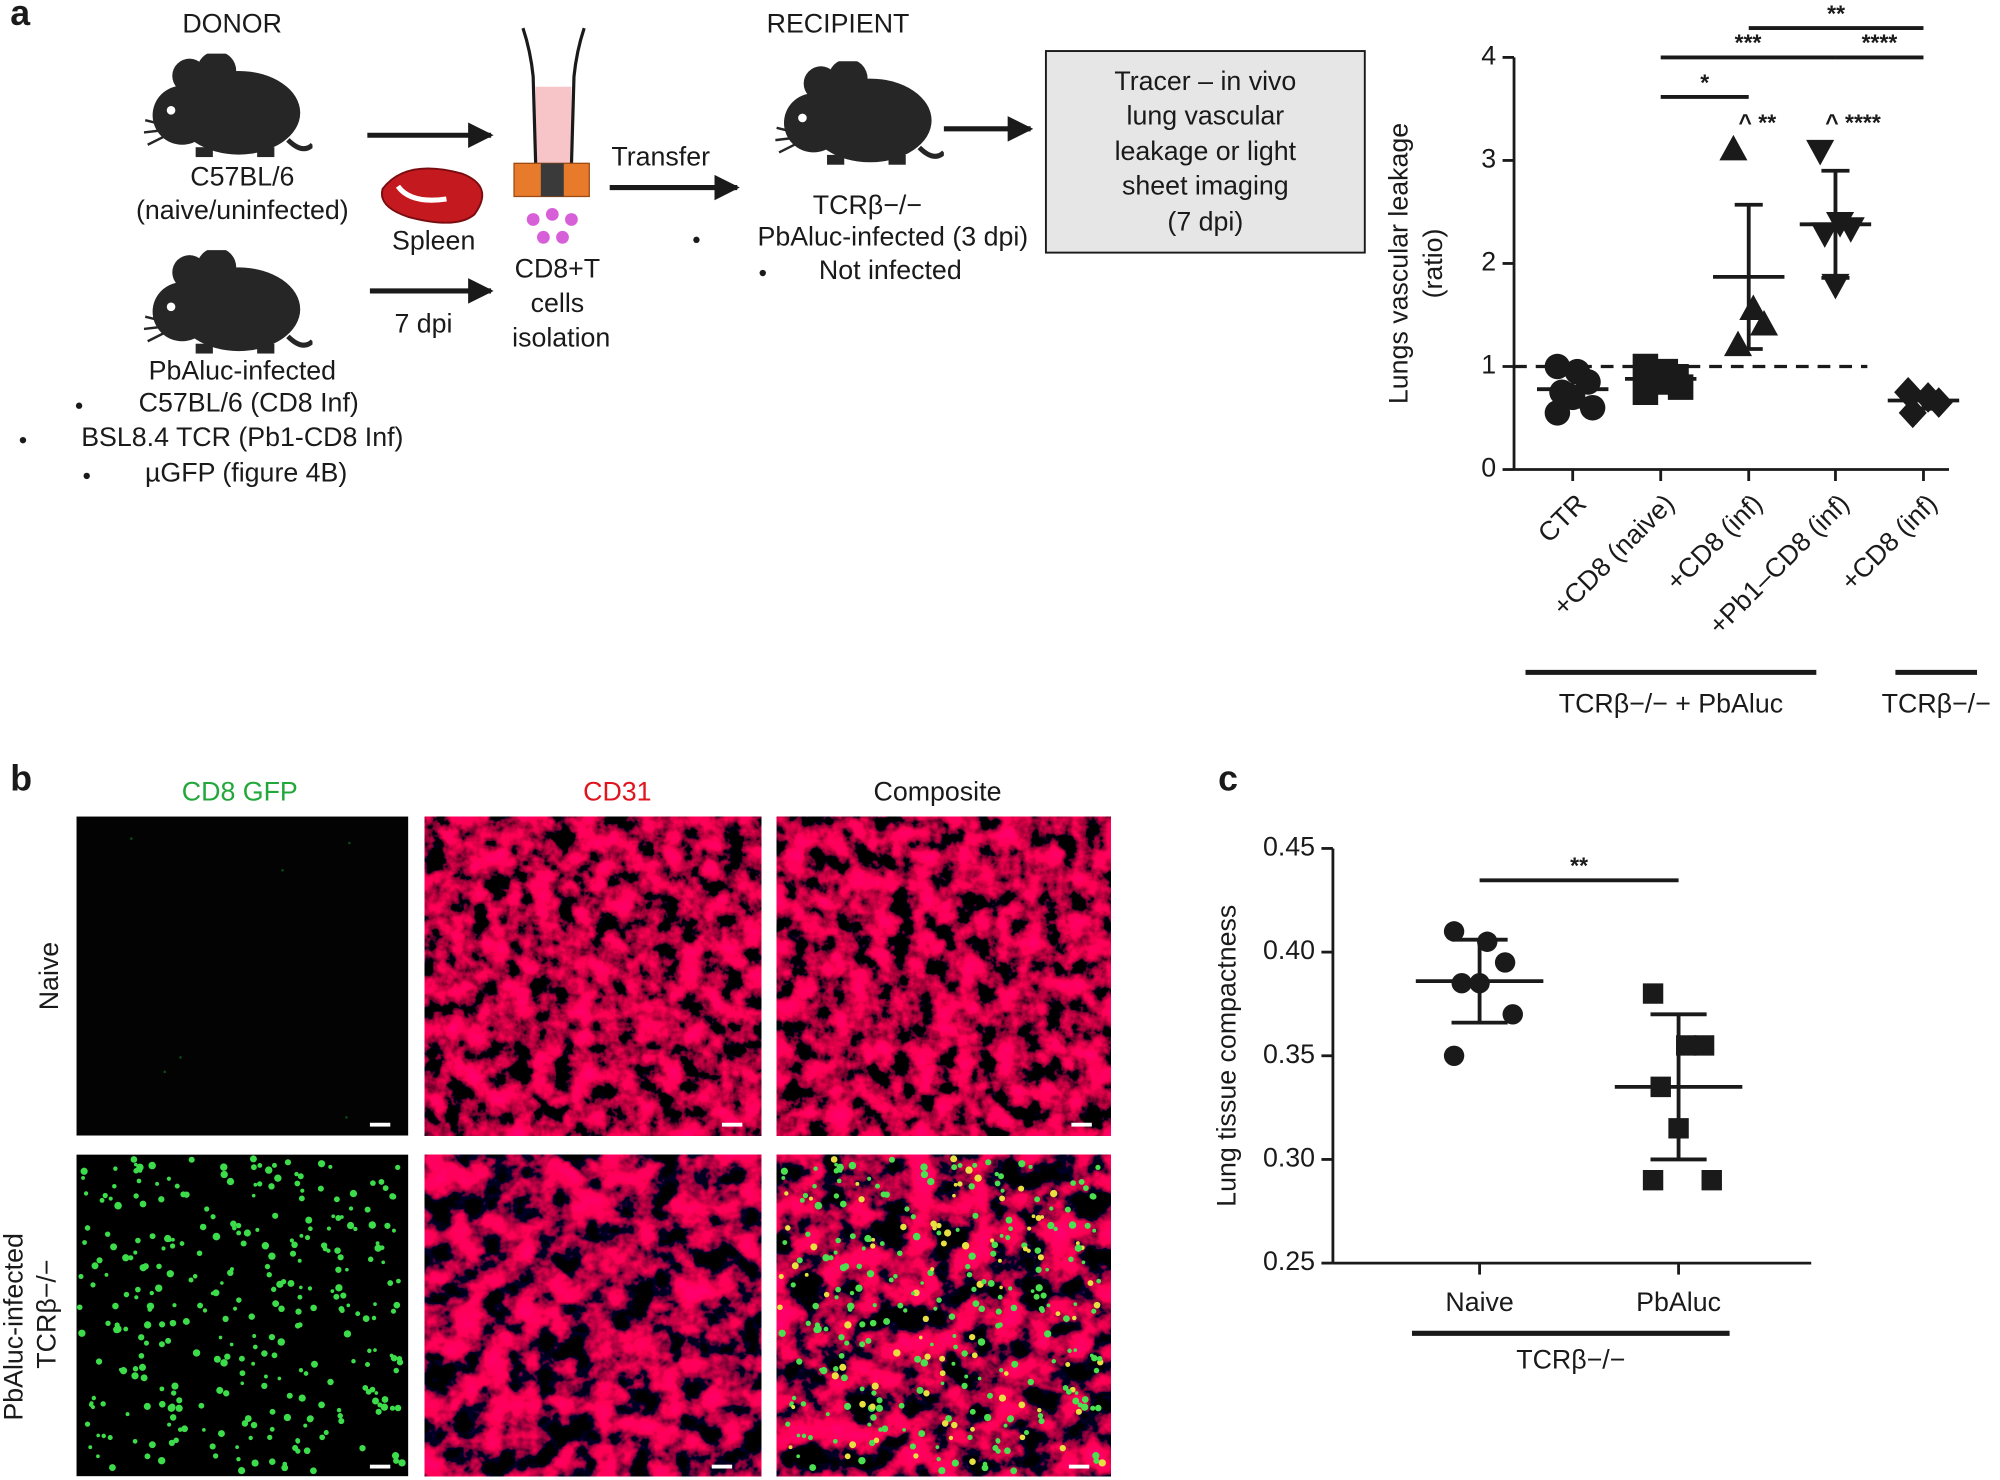 Image resolution: width=2000 pixels, height=1480 pixels. Describe the element at coordinates (20, 16) in the screenshot. I see `panel-label: a` at that location.